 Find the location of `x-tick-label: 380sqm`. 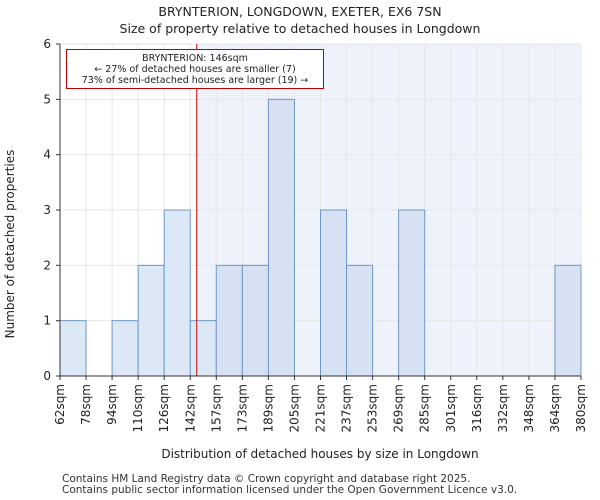

x-tick-label: 380sqm is located at coordinates (581, 408).